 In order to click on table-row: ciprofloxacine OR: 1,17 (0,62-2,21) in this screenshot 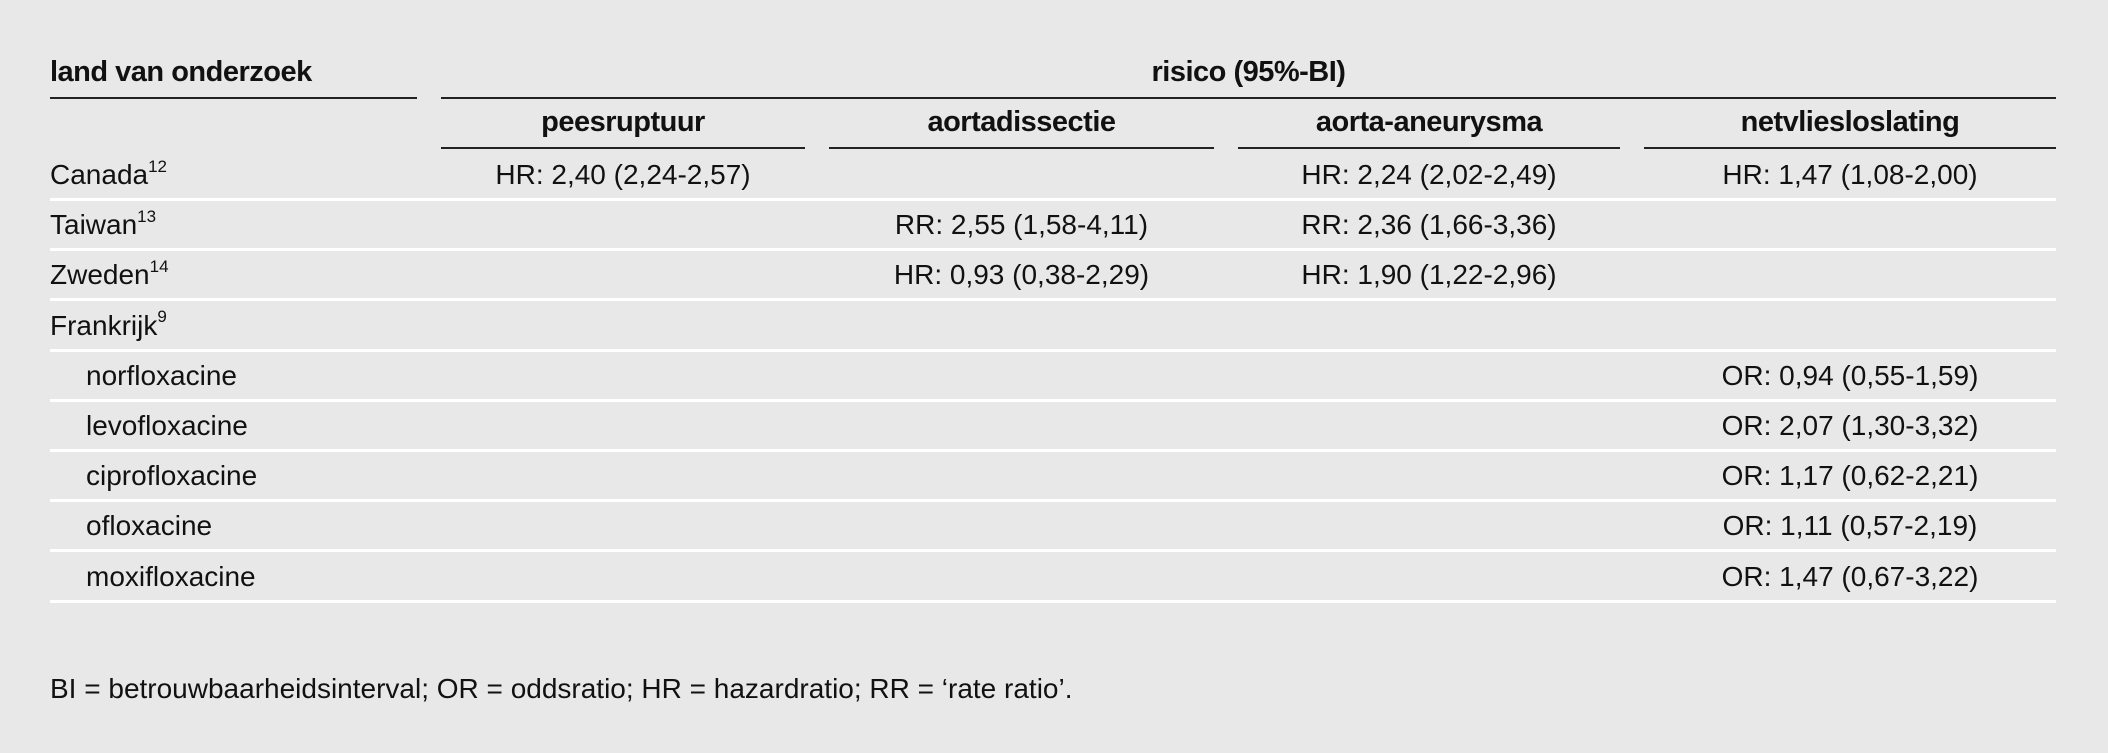, I will do `click(1053, 477)`.